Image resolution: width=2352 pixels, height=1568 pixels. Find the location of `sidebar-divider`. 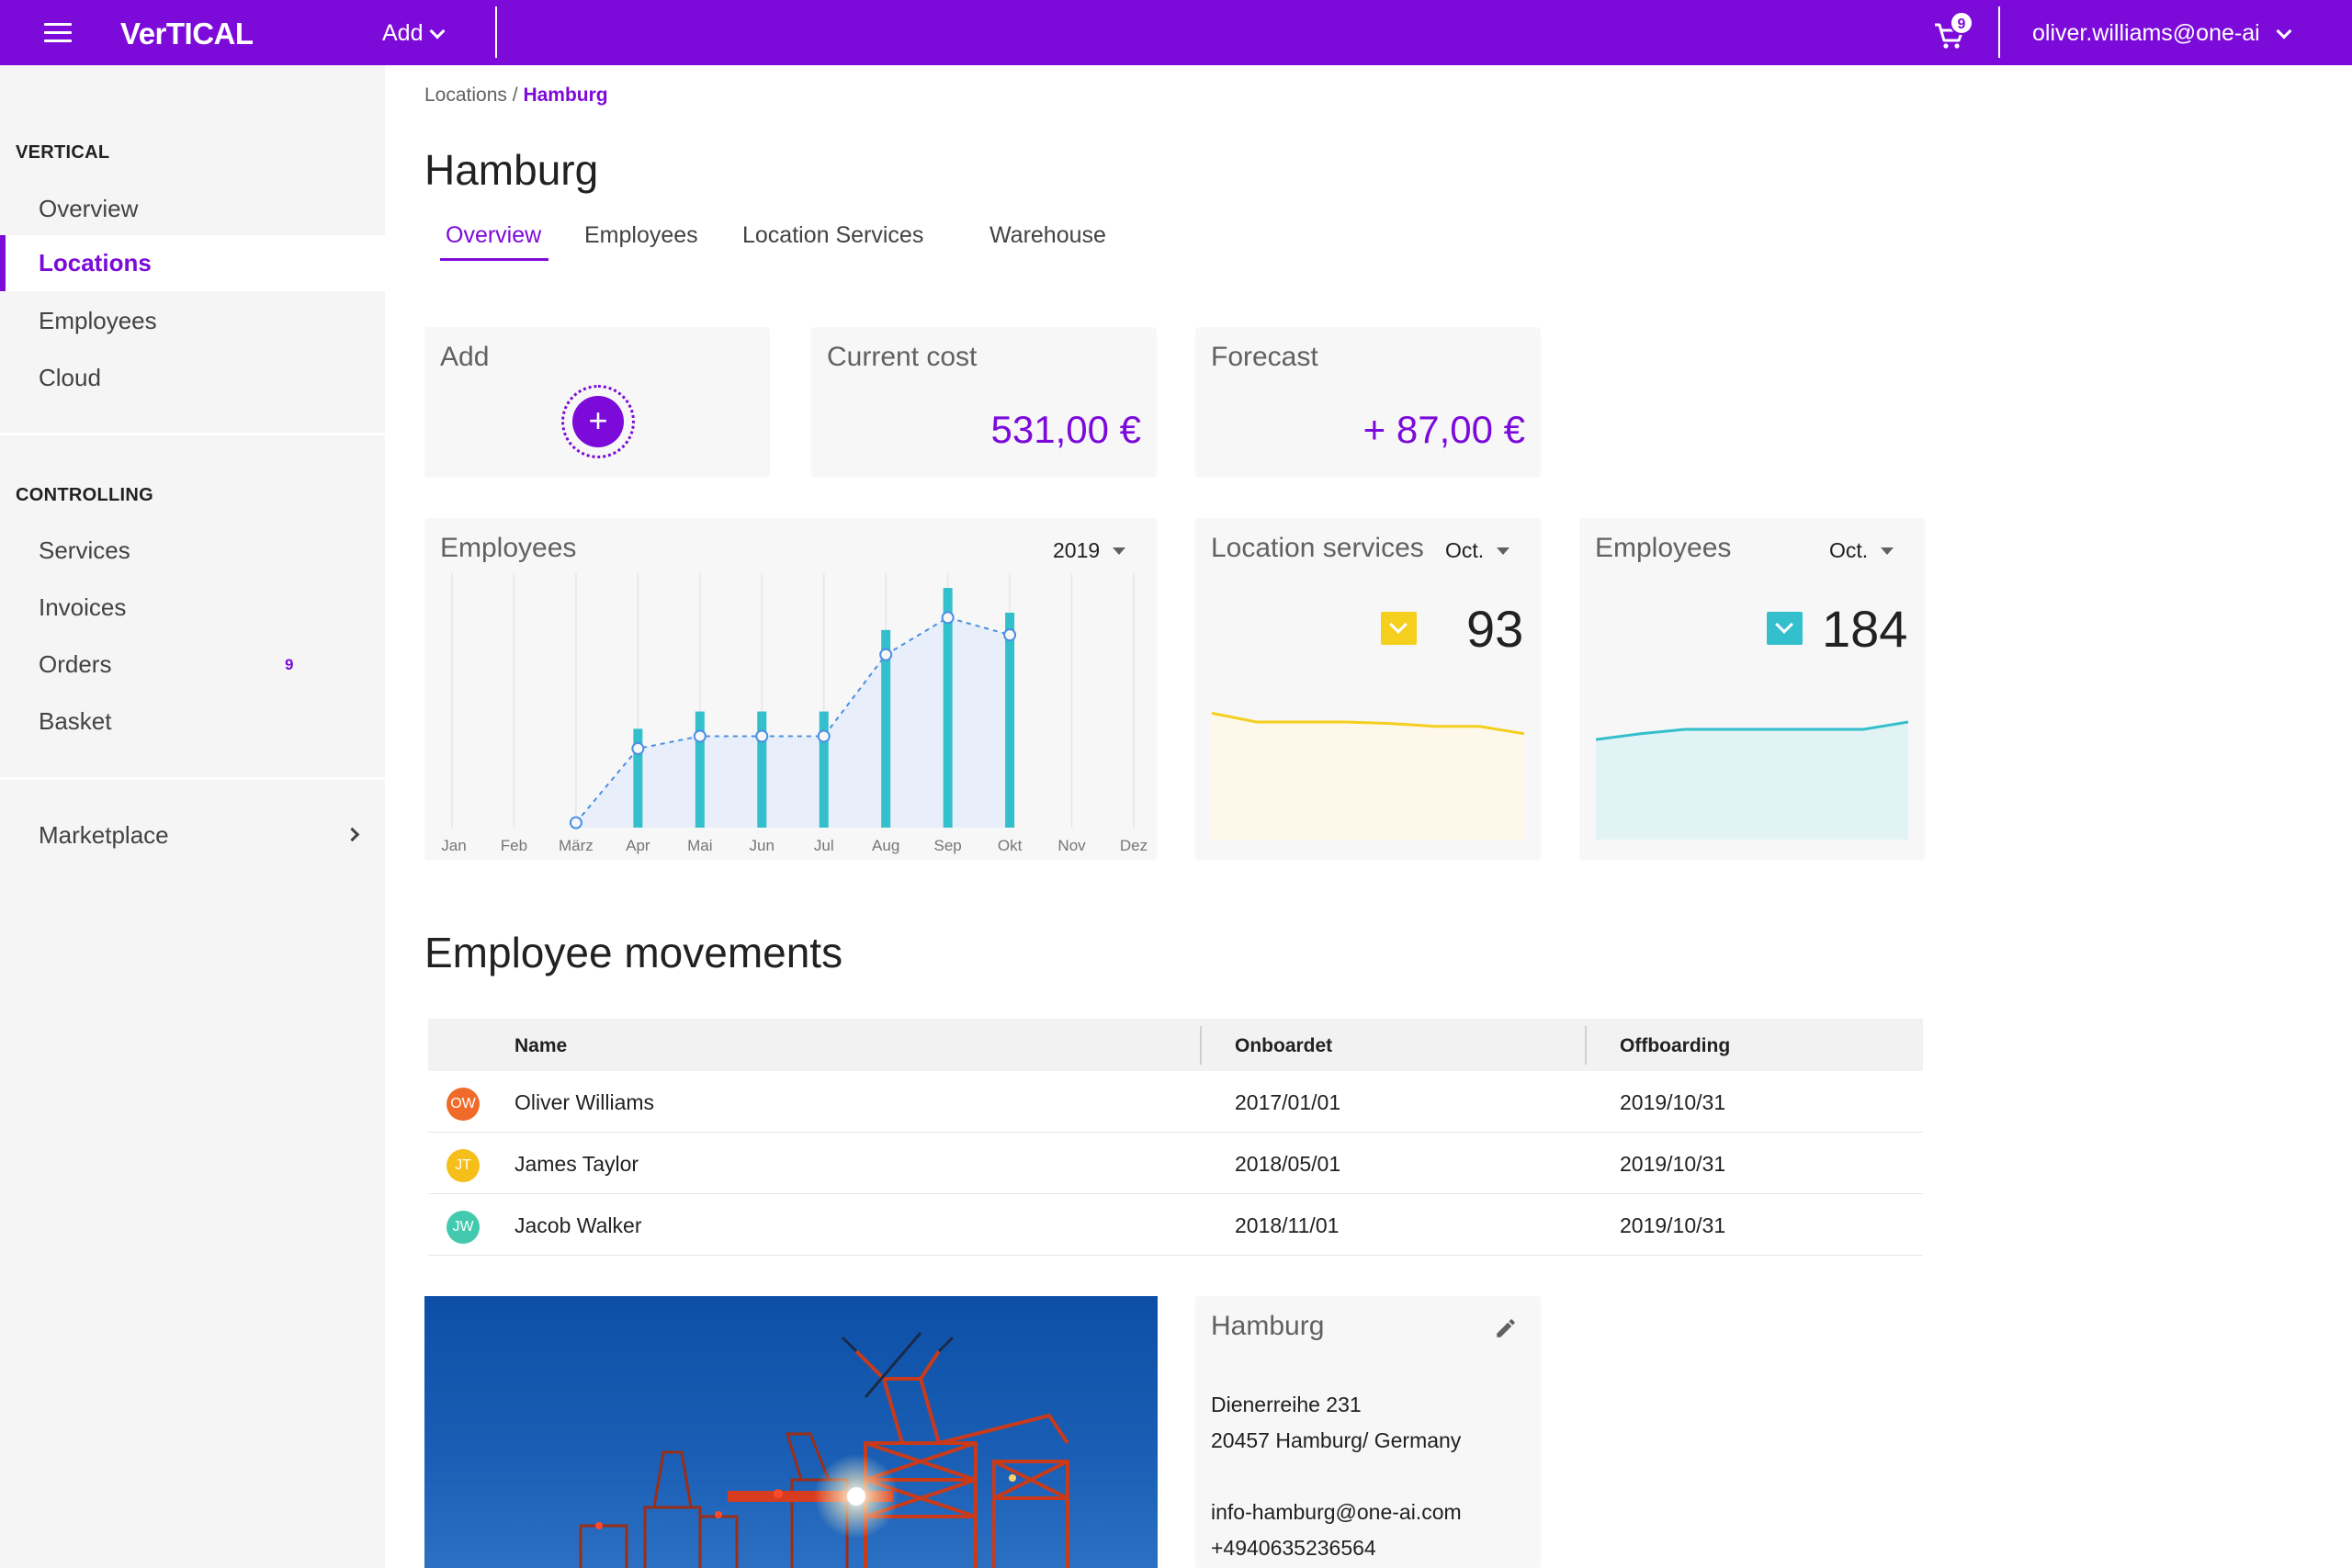

sidebar-divider is located at coordinates (192, 779).